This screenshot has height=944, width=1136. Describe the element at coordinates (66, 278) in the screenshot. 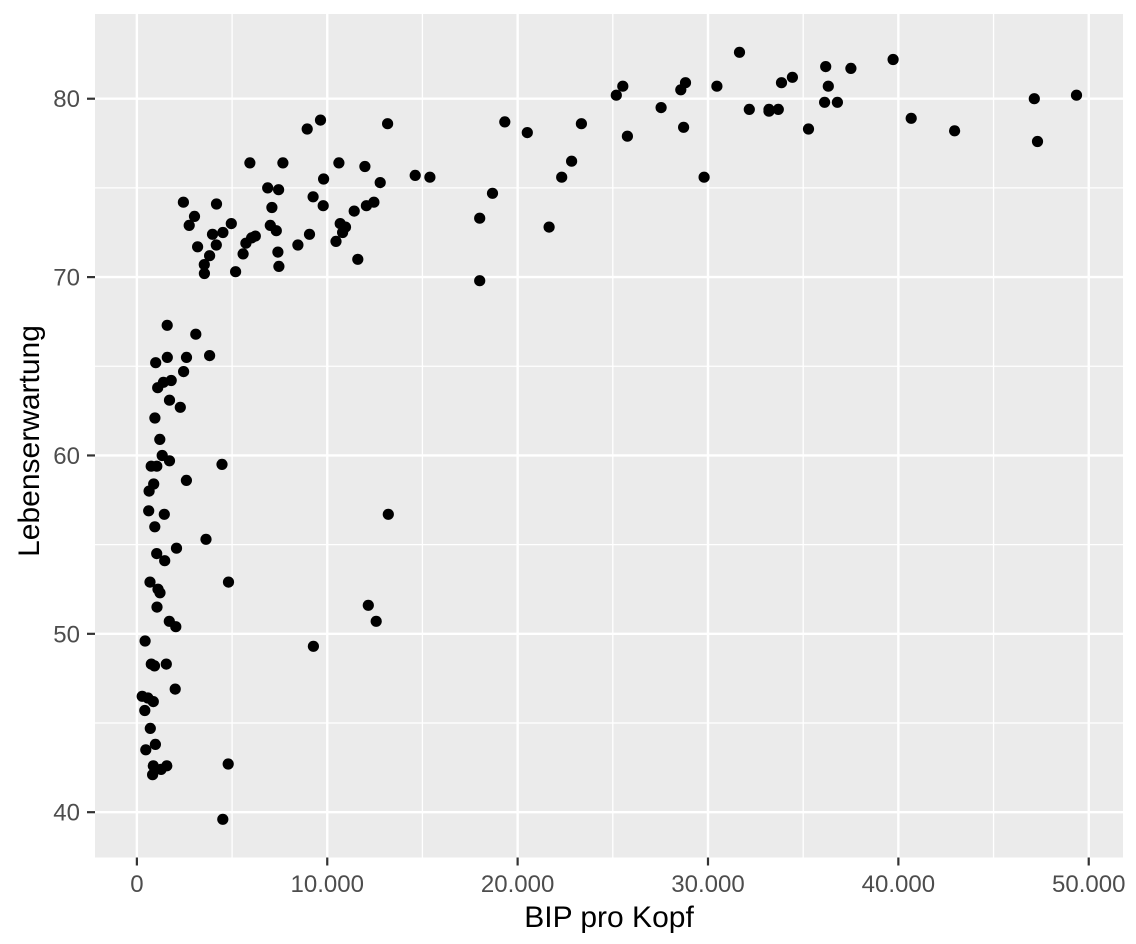

I see `y-tick-label: 70` at that location.